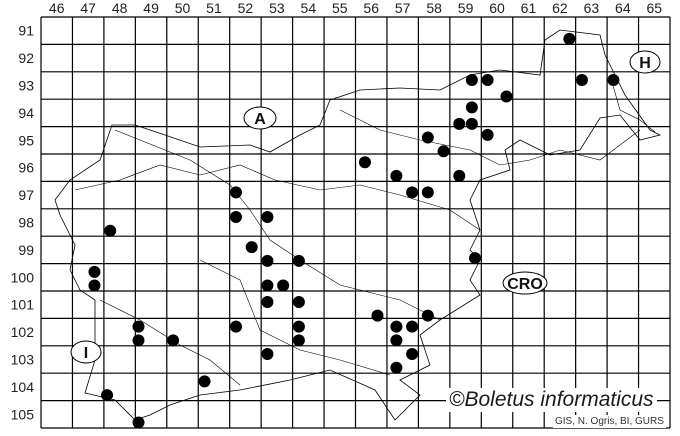  Describe the element at coordinates (151, 8) in the screenshot. I see `column-label: 49` at that location.